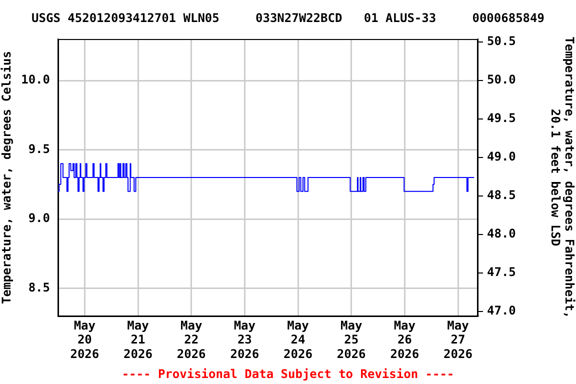 This screenshot has width=576, height=384. I want to click on y2-tick-label: 48.5, so click(501, 195).